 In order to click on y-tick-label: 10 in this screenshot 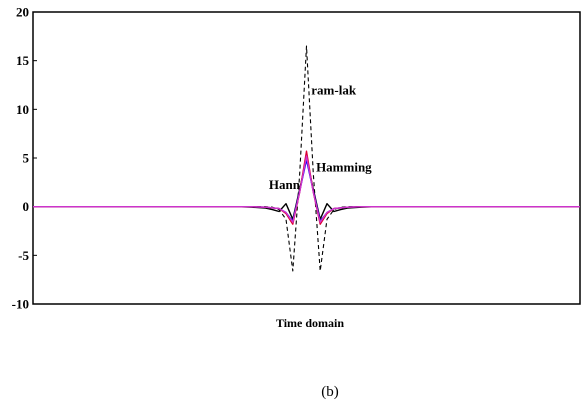, I will do `click(22, 109)`.